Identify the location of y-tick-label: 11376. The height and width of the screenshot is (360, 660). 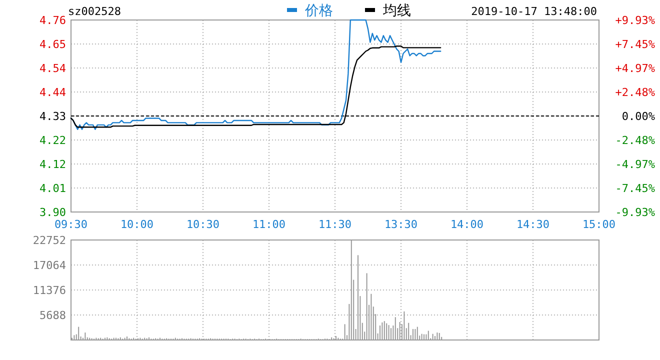
(49, 290).